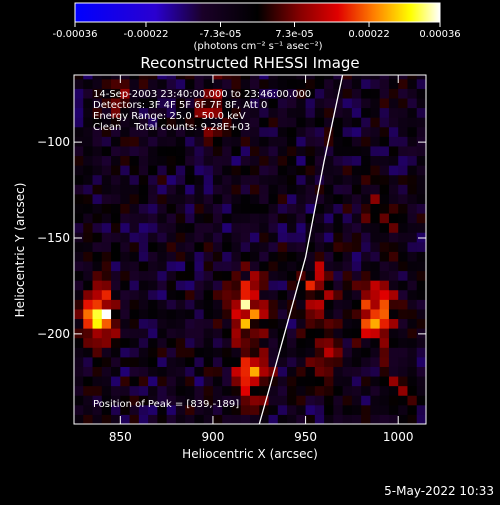  Describe the element at coordinates (202, 94) in the screenshot. I see `annotation-time: 14-Sep-2003 23:40:00.000 to 23:46:00.000` at that location.